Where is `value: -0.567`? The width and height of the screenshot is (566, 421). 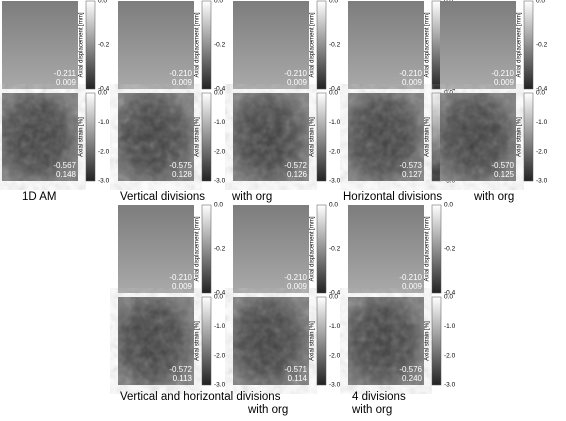 value: -0.567 is located at coordinates (64, 165).